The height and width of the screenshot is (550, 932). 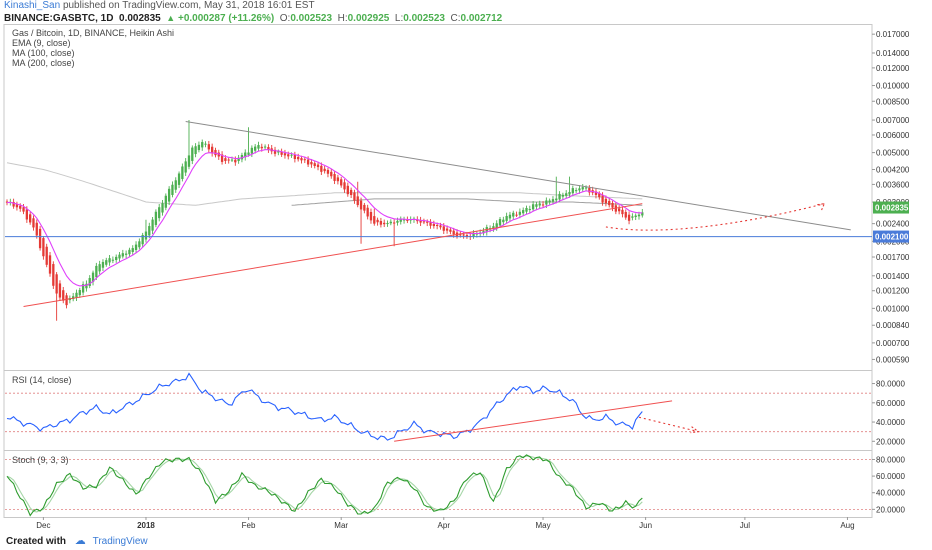 What do you see at coordinates (890, 403) in the screenshot?
I see `rsi-ytick-label: 60.0000` at bounding box center [890, 403].